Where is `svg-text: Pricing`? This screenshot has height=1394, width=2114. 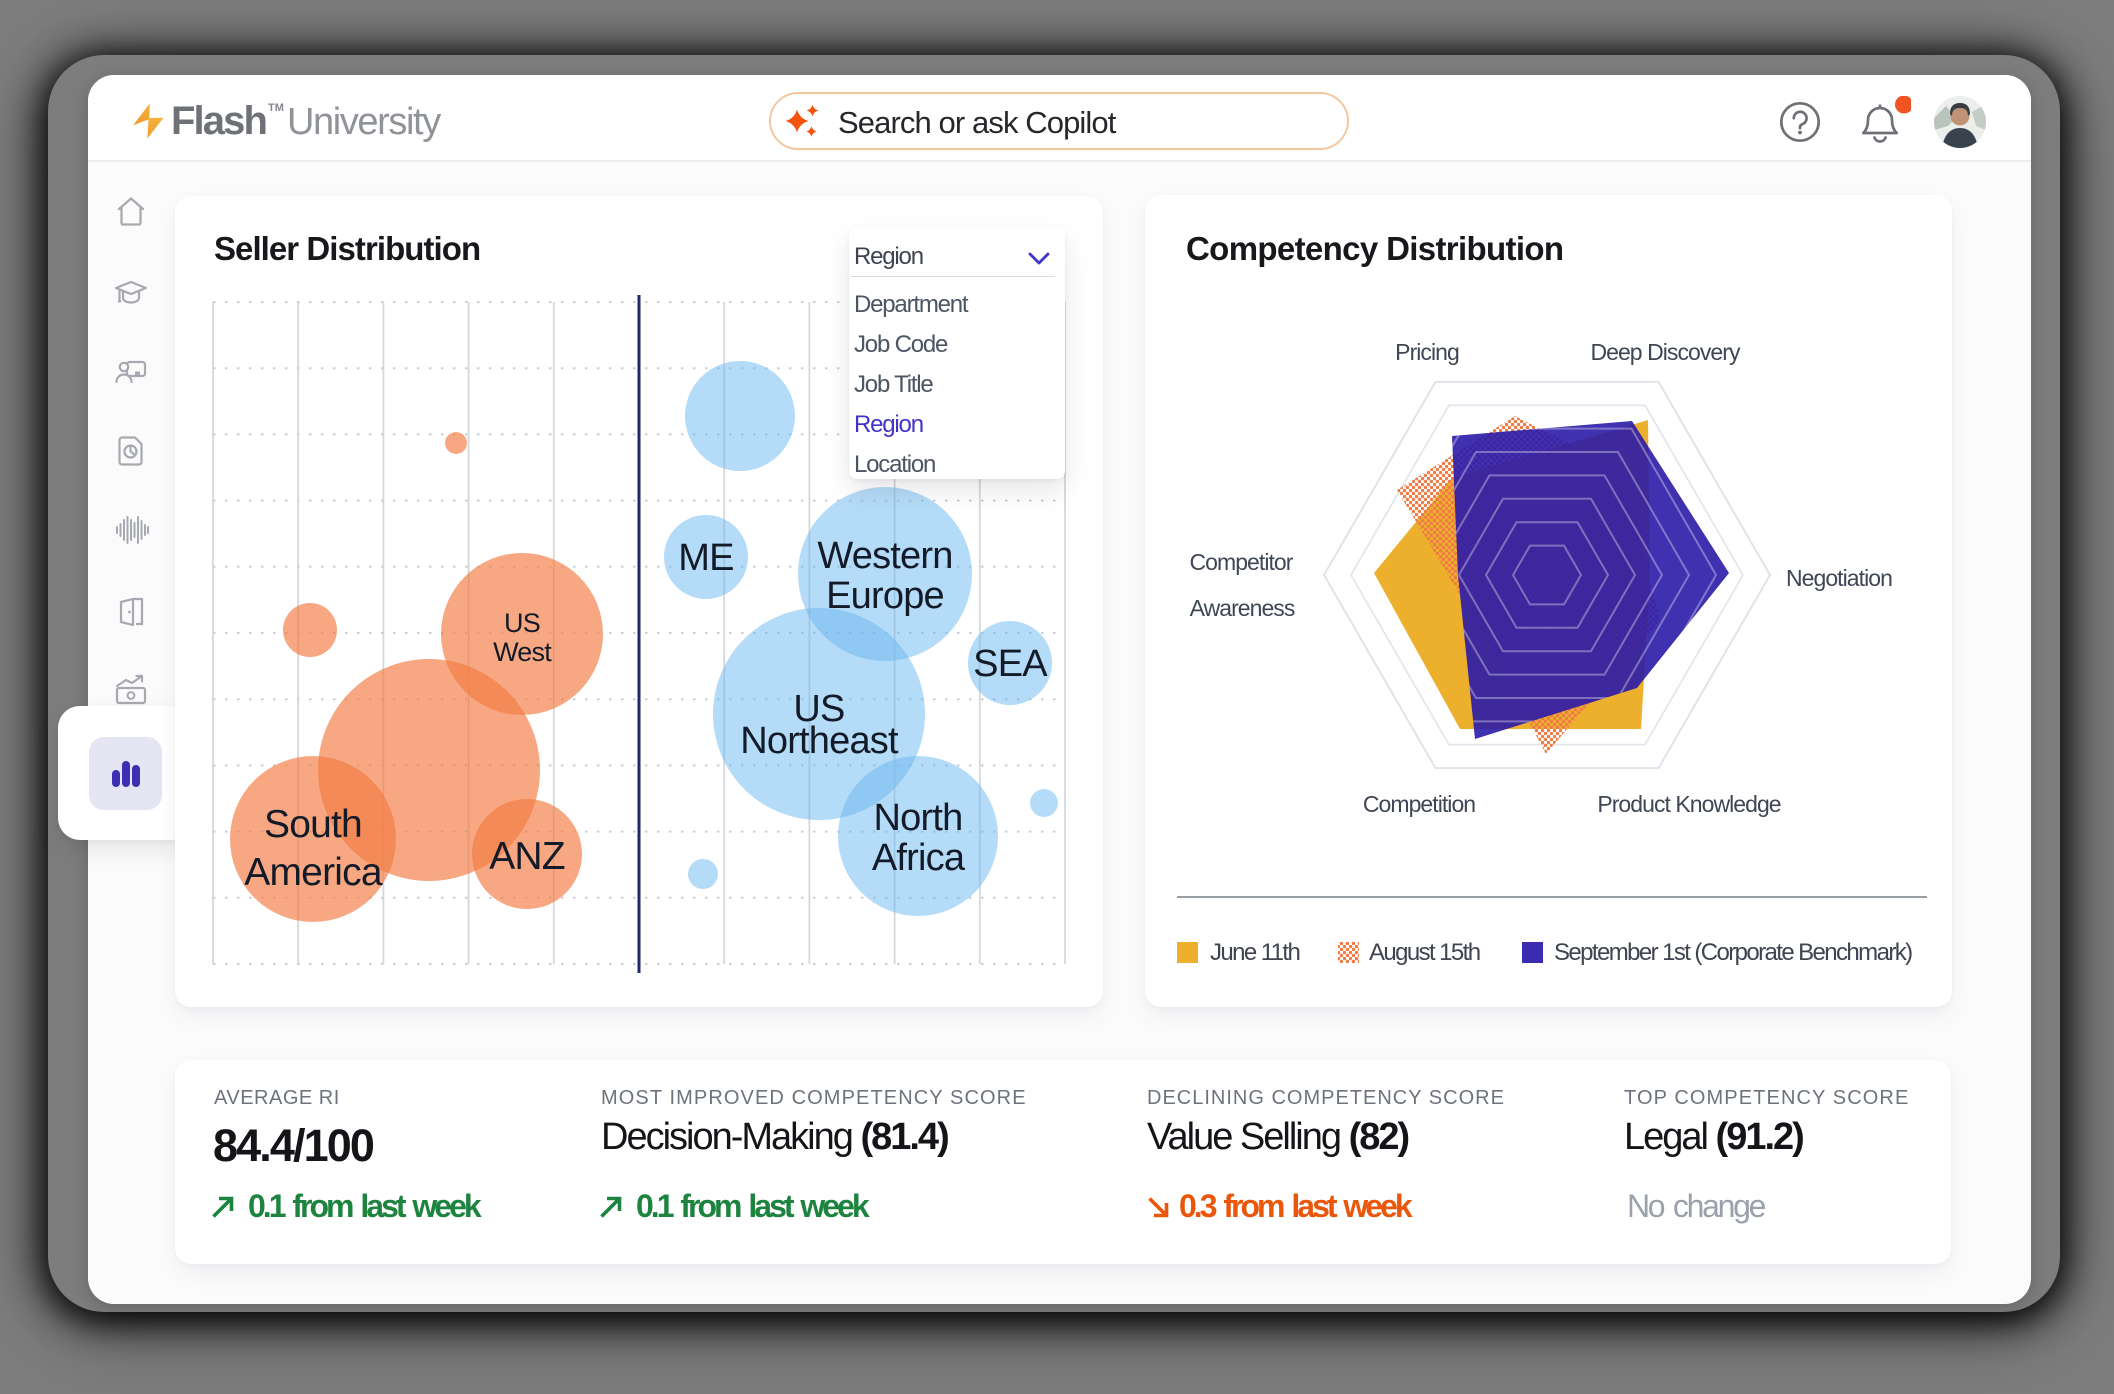 svg-text: Pricing is located at coordinates (1427, 352).